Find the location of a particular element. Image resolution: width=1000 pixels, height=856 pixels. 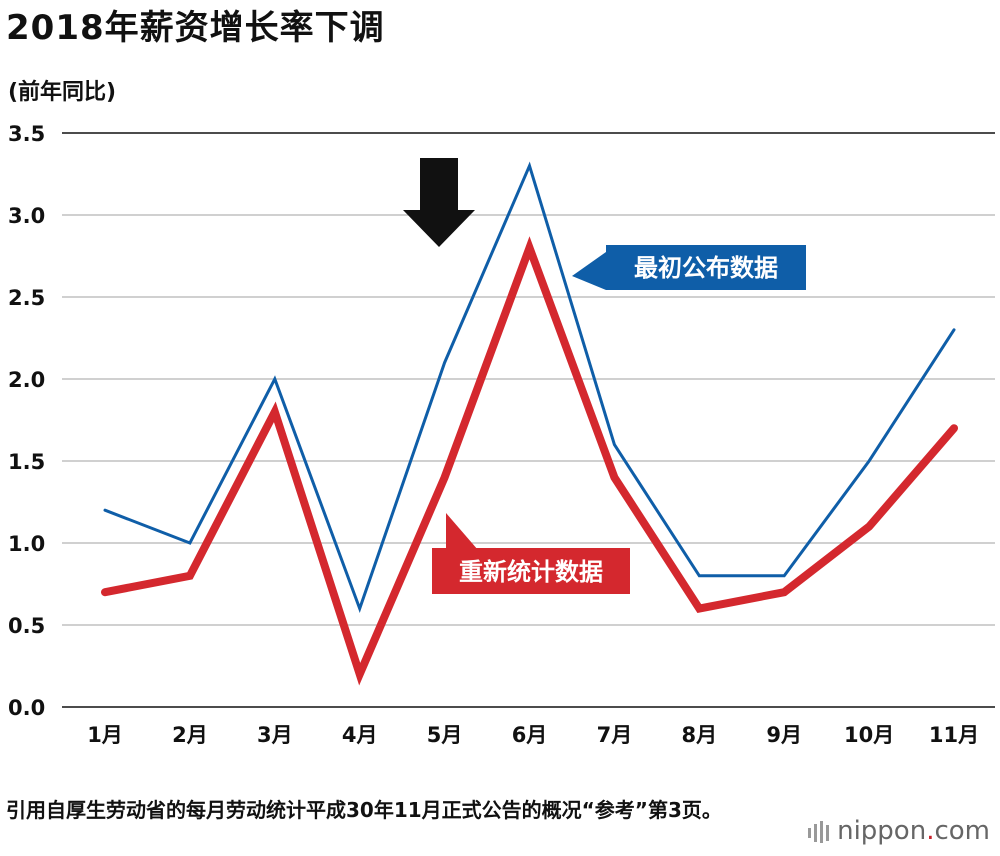

x-tick-label: 5月 is located at coordinates (445, 735).